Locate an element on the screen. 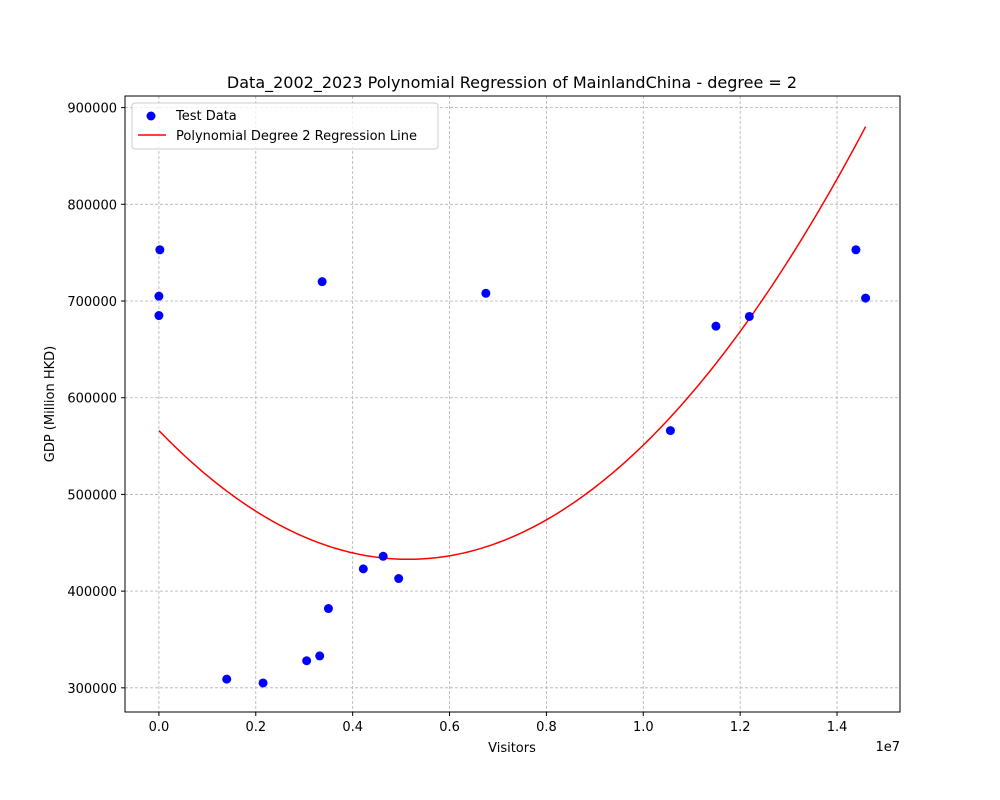  x-tick-label: 1.2 is located at coordinates (740, 727).